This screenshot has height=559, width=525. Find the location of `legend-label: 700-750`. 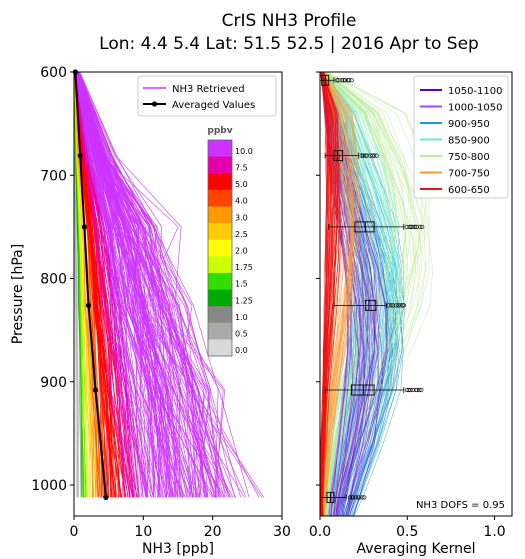

legend-label: 700-750 is located at coordinates (469, 174).